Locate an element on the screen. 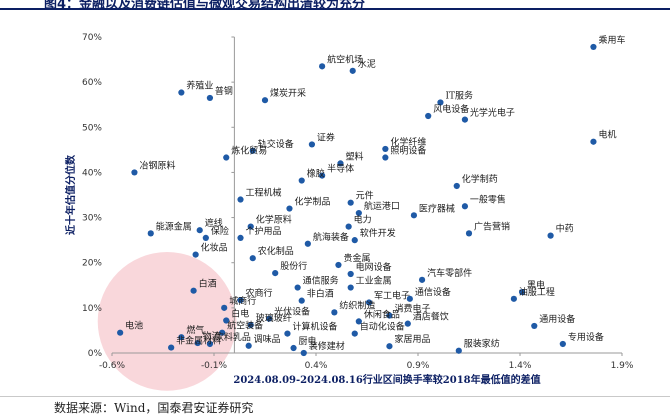 The image size is (670, 416). y-tick-label: 40% is located at coordinates (92, 173).